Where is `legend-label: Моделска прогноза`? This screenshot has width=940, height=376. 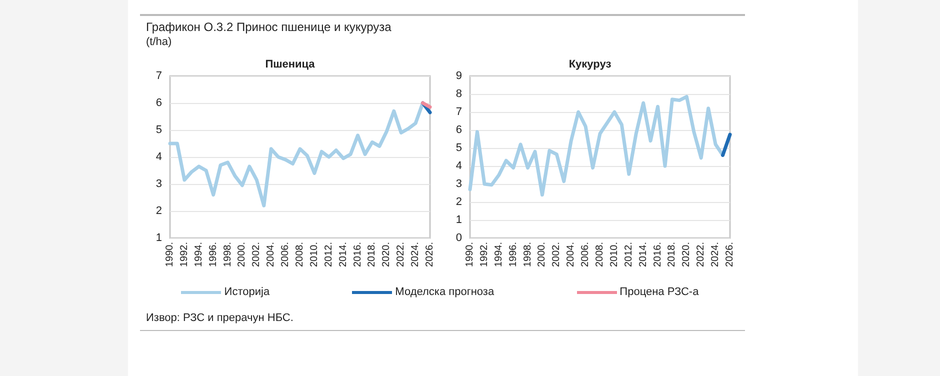 legend-label: Моделска прогноза is located at coordinates (444, 292).